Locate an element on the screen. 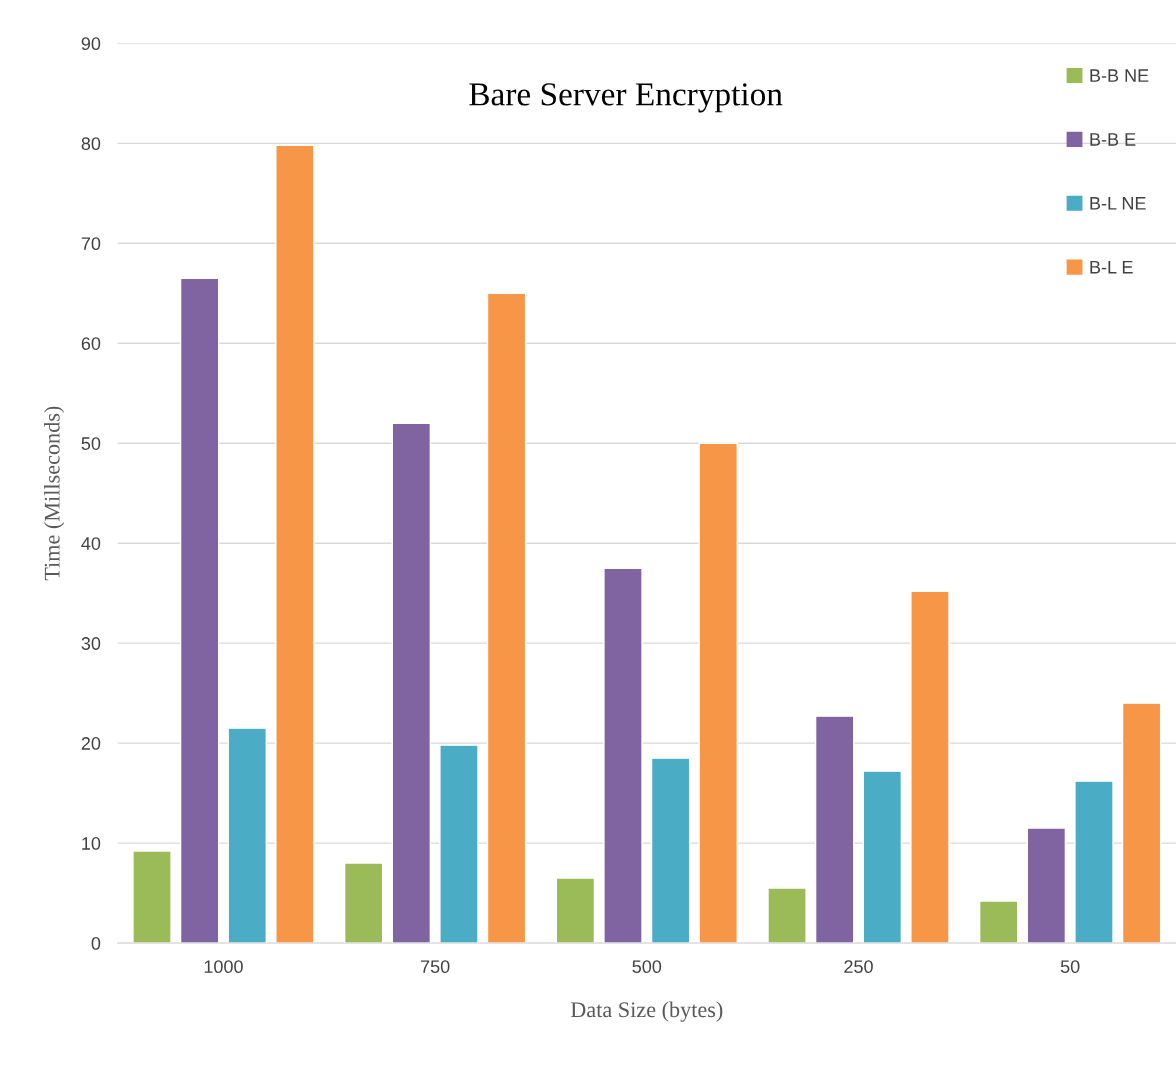 The width and height of the screenshot is (1176, 1084). y-tick-label: 30 is located at coordinates (91, 643).